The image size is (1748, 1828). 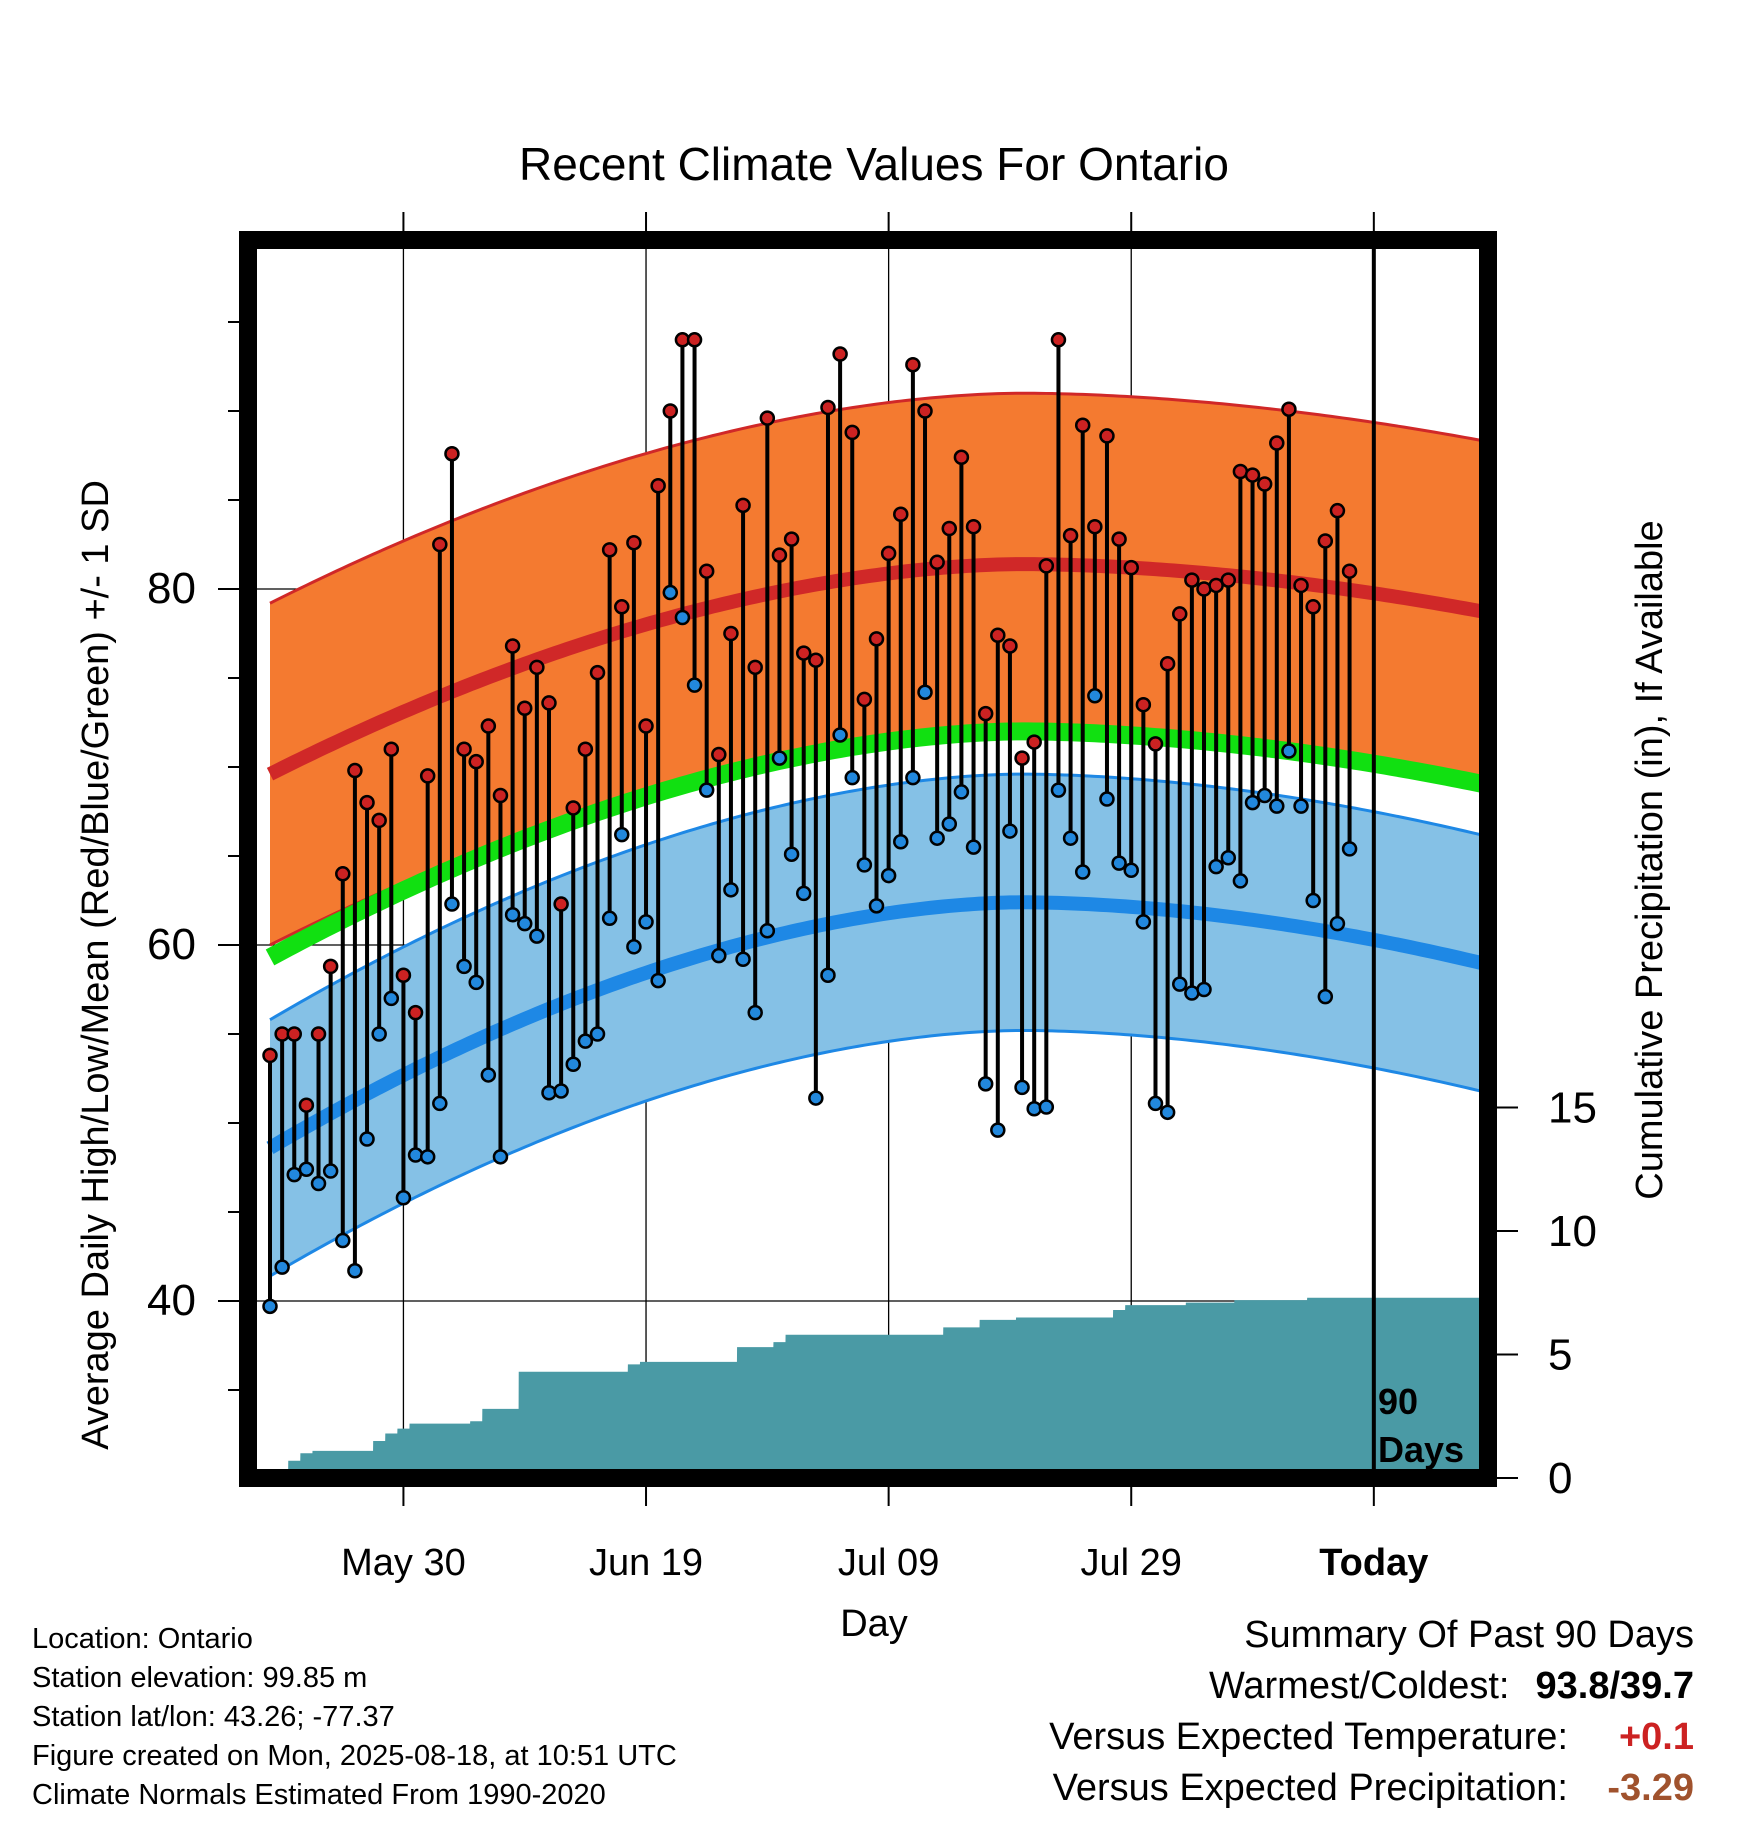 I want to click on y-left-tick-label: 80, so click(x=171, y=588).